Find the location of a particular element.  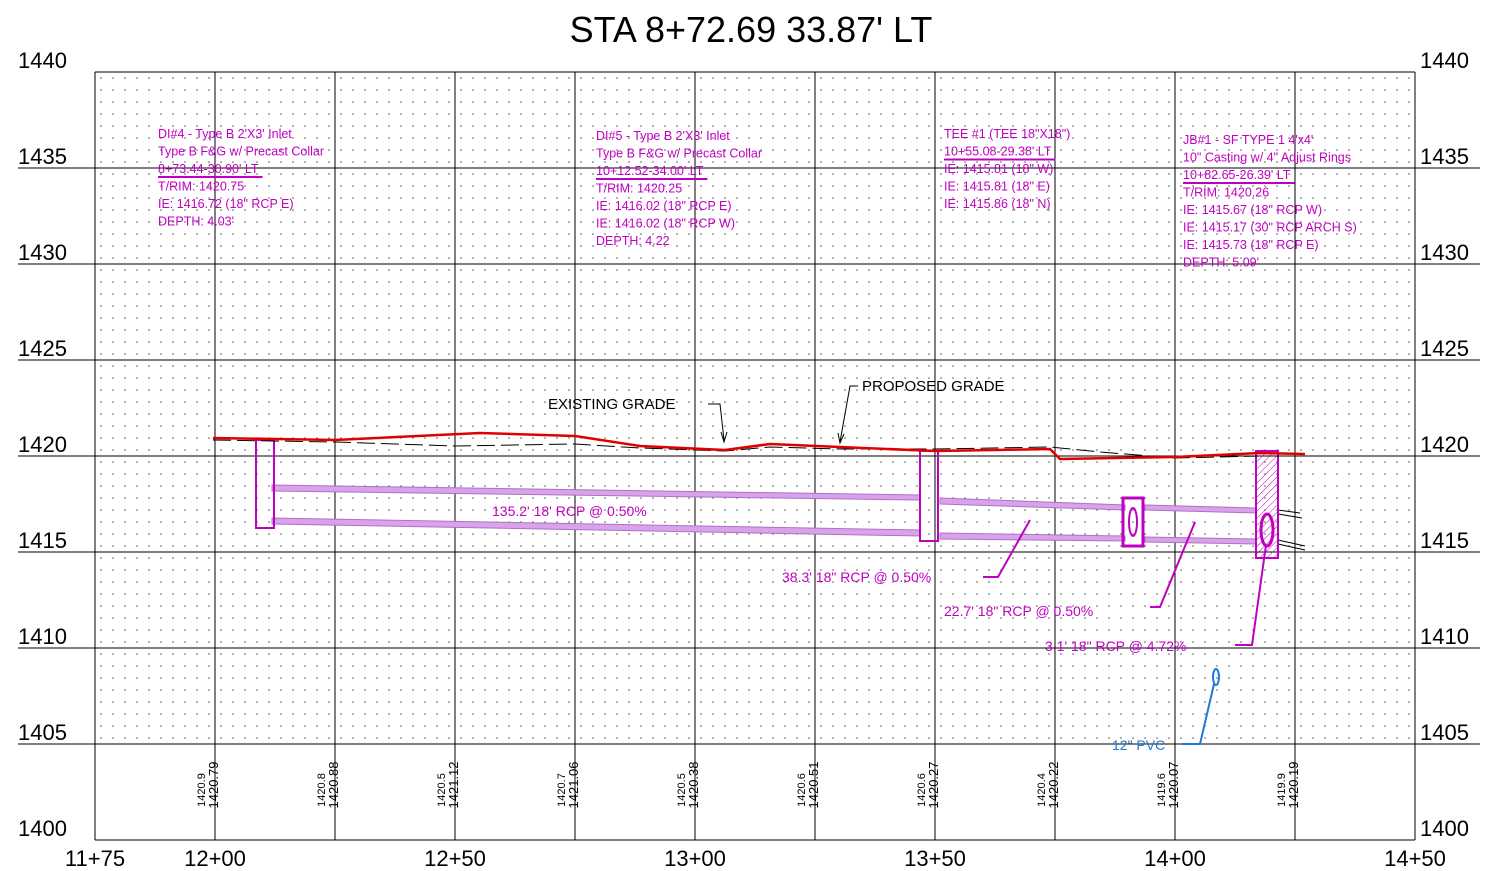

existing-elev: 1419.9 is located at coordinates (1282, 790).